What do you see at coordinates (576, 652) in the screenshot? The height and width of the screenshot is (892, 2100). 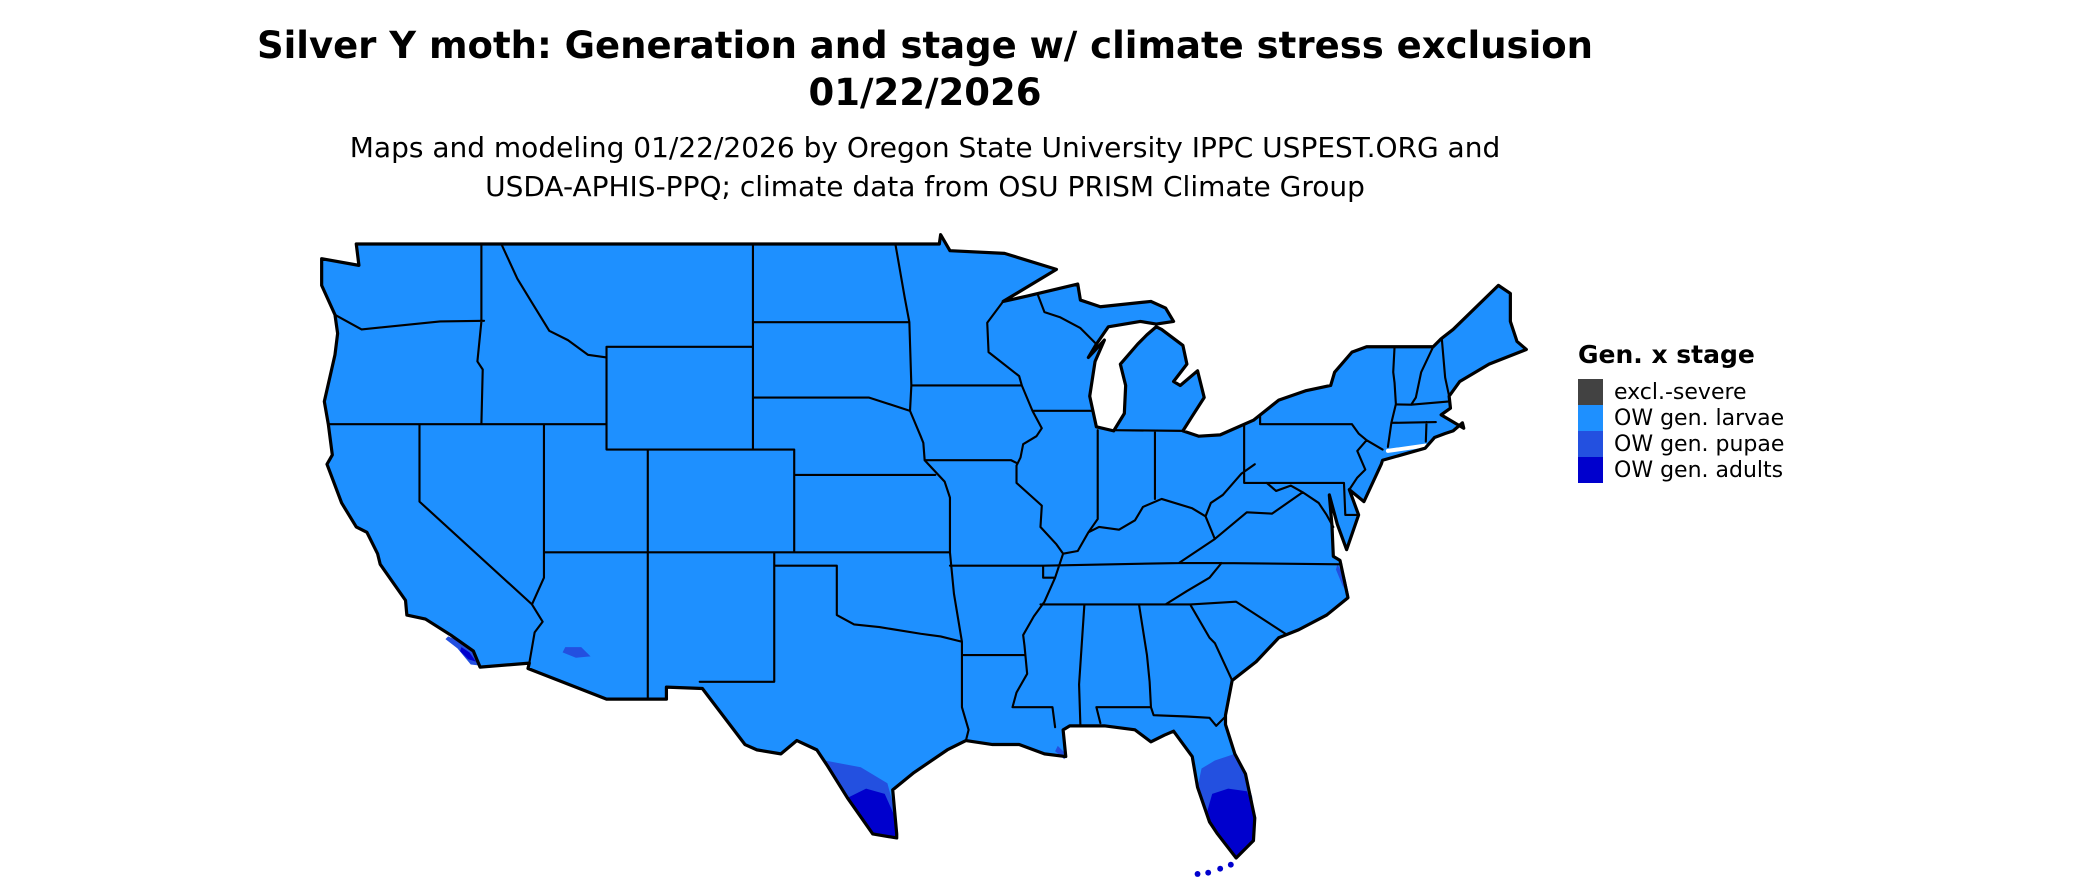 I see `region-southwest-desert` at bounding box center [576, 652].